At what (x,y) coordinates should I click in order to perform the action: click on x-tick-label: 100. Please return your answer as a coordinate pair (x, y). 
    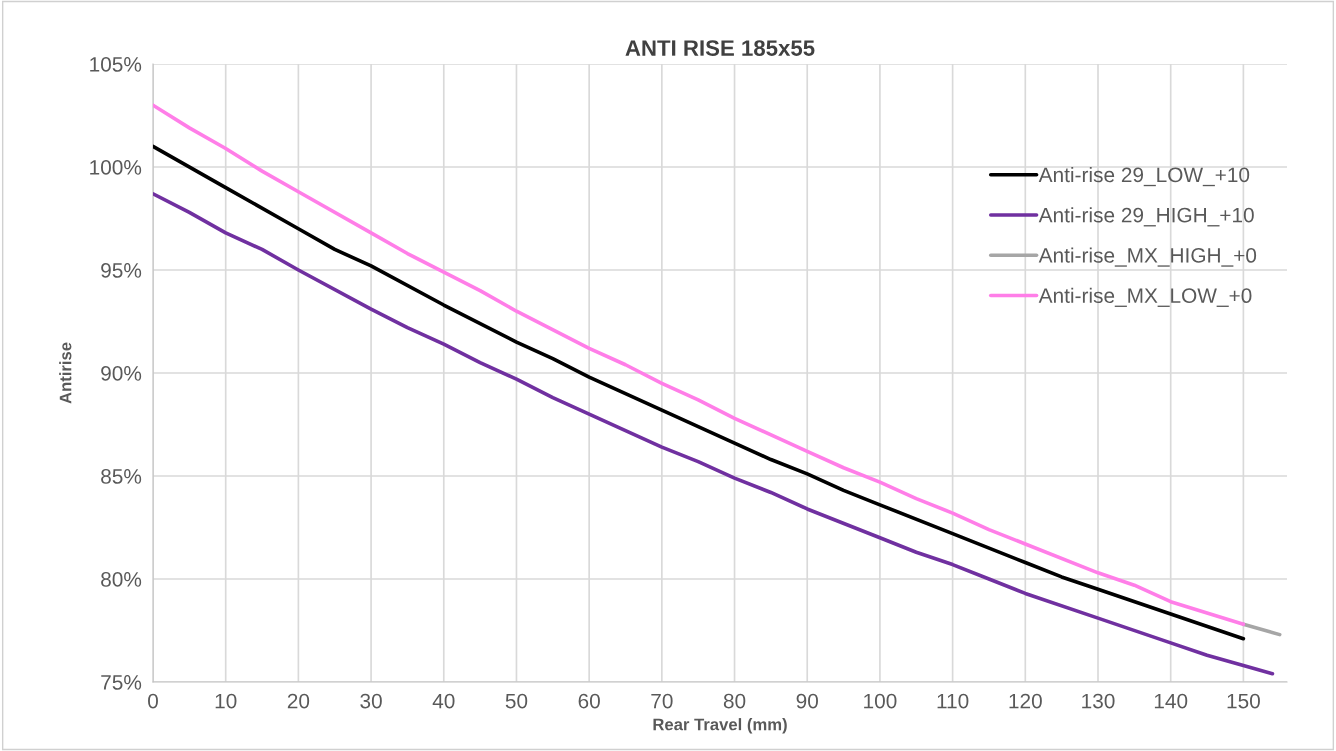
    Looking at the image, I should click on (880, 701).